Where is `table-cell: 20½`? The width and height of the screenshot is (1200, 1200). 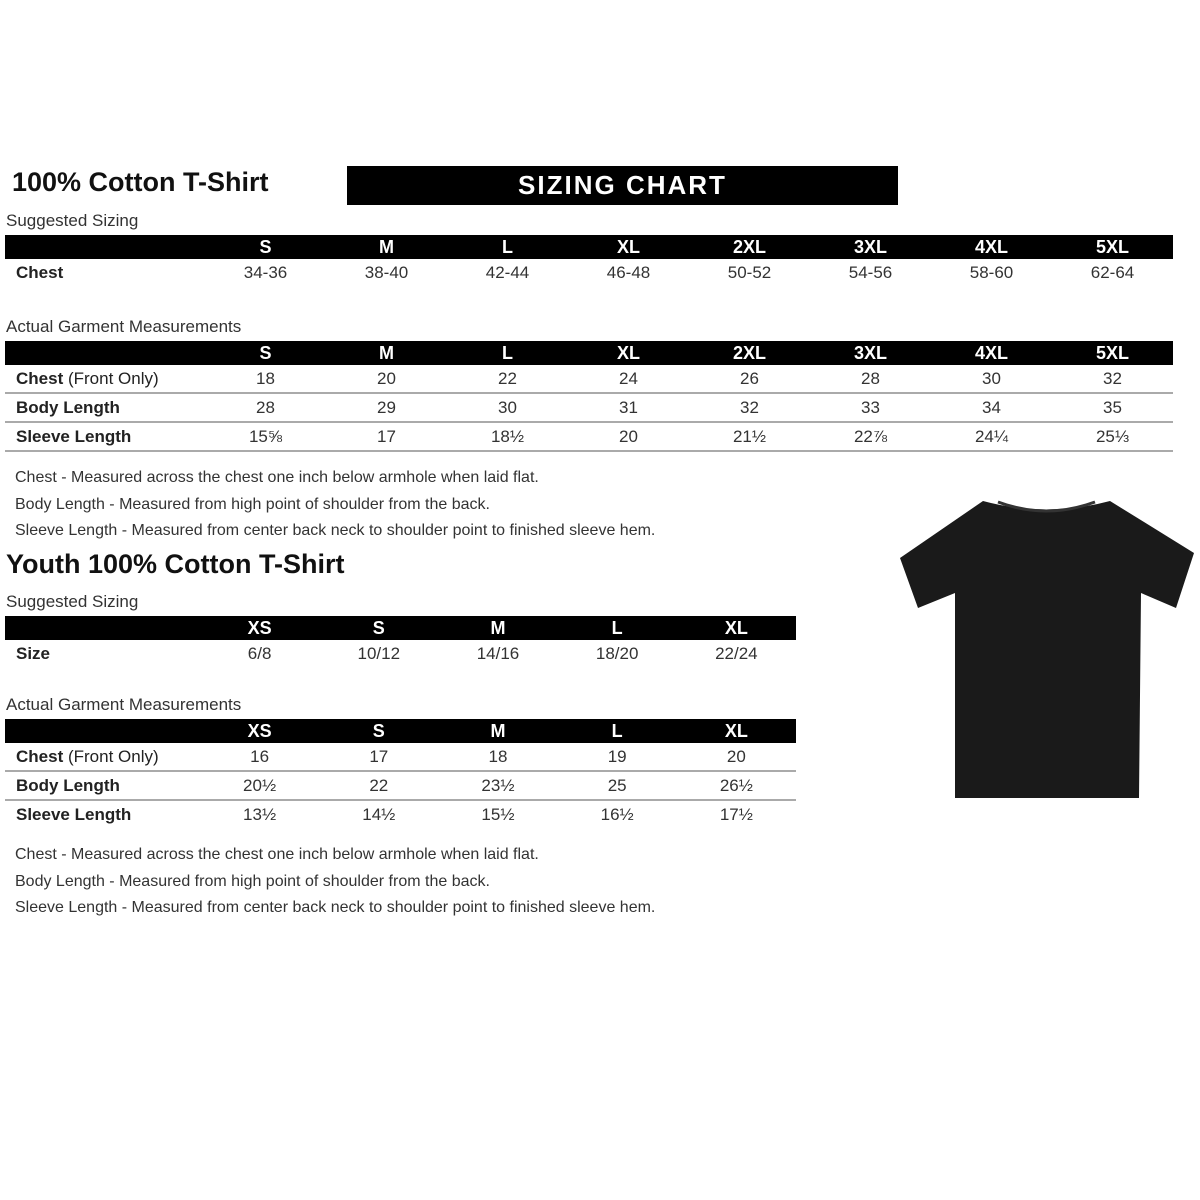 table-cell: 20½ is located at coordinates (260, 786).